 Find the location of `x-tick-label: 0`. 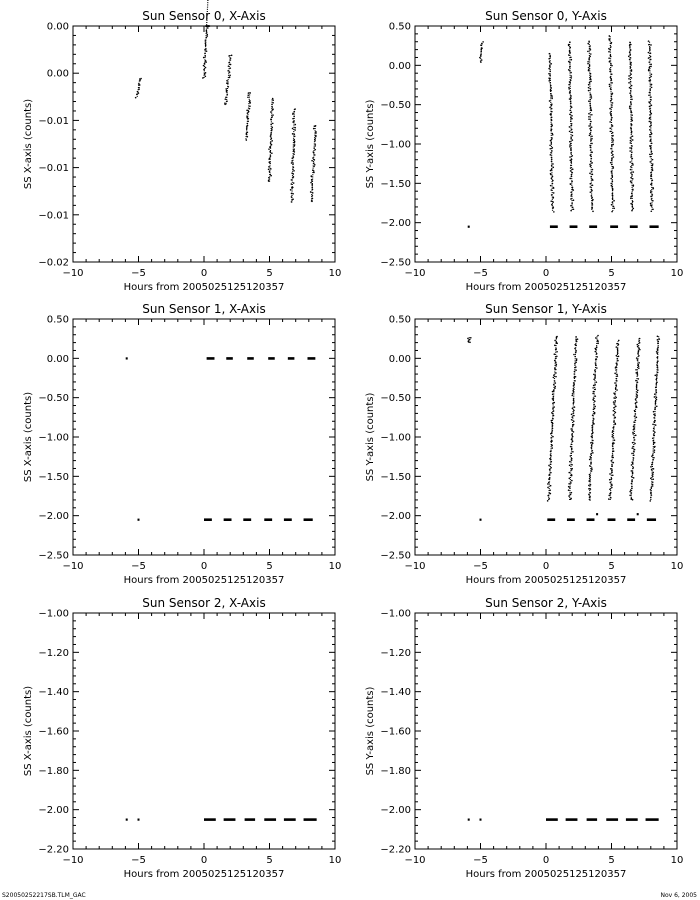

x-tick-label: 0 is located at coordinates (546, 860).